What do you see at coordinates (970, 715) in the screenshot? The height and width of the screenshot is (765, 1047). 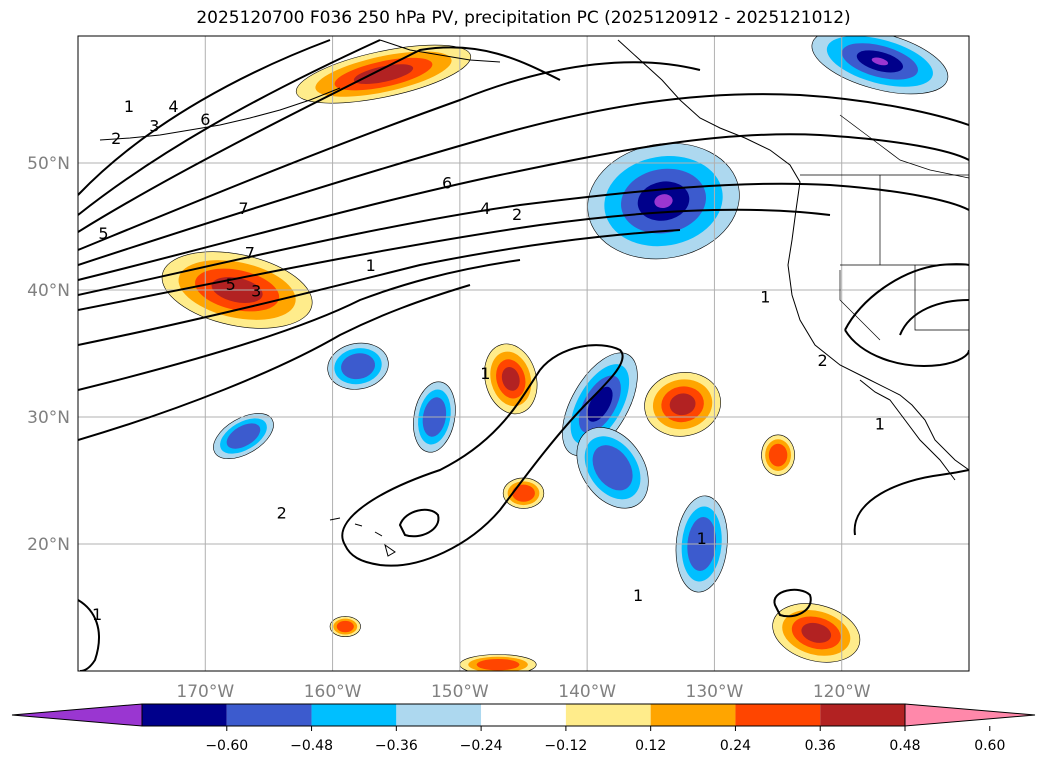 I see `colorbar-extend-max` at bounding box center [970, 715].